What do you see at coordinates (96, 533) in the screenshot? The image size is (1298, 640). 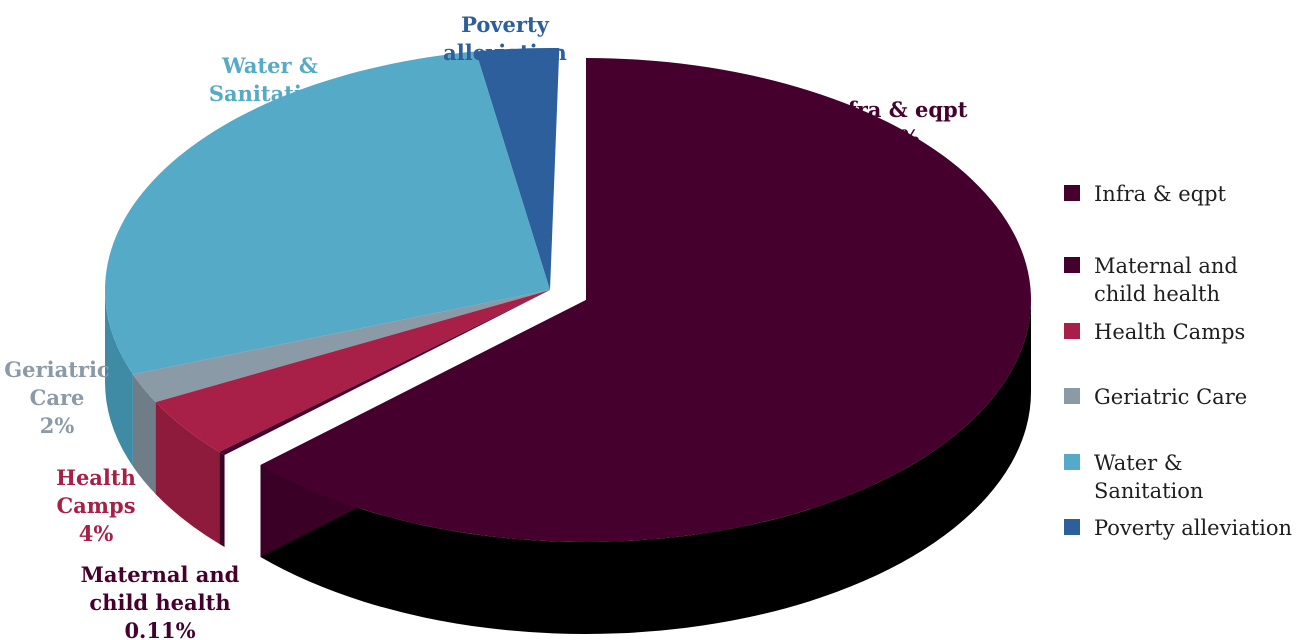 I see `data-label-line: 4%` at bounding box center [96, 533].